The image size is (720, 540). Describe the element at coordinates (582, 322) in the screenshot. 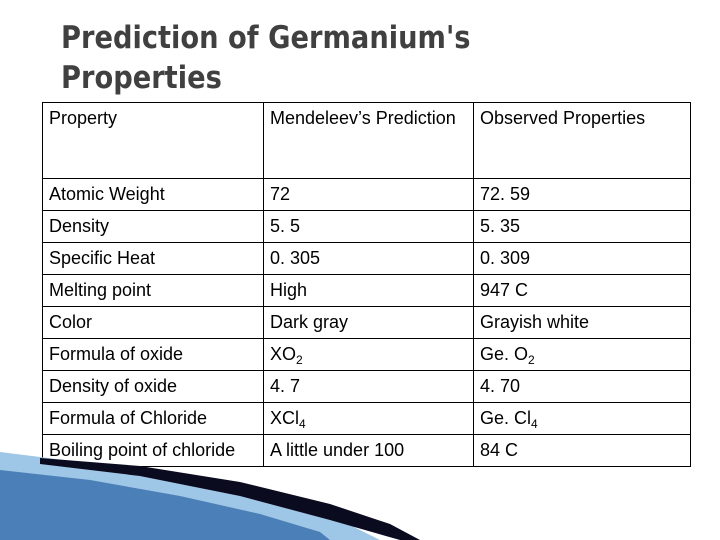

I see `observed-cell: Grayish white` at that location.